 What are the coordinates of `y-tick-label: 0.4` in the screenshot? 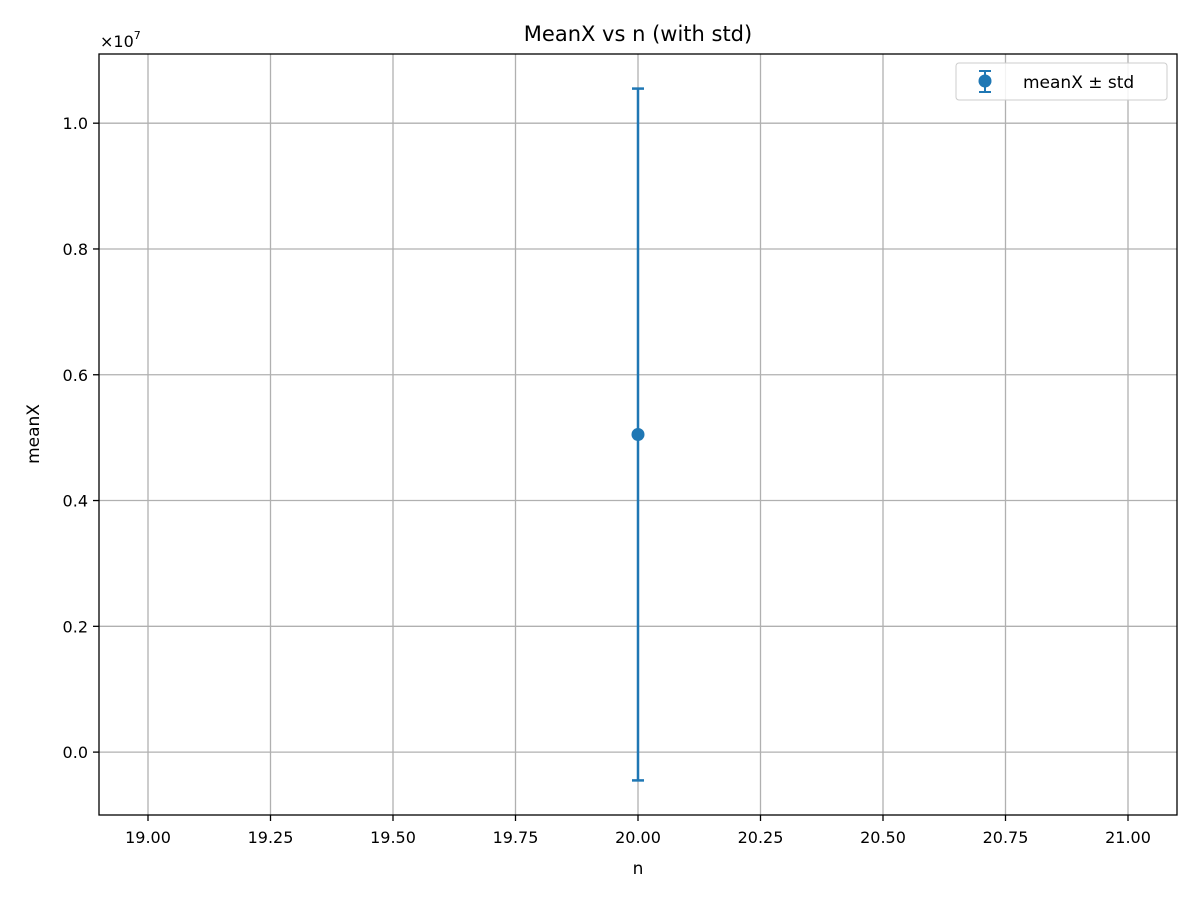 It's located at (75, 501).